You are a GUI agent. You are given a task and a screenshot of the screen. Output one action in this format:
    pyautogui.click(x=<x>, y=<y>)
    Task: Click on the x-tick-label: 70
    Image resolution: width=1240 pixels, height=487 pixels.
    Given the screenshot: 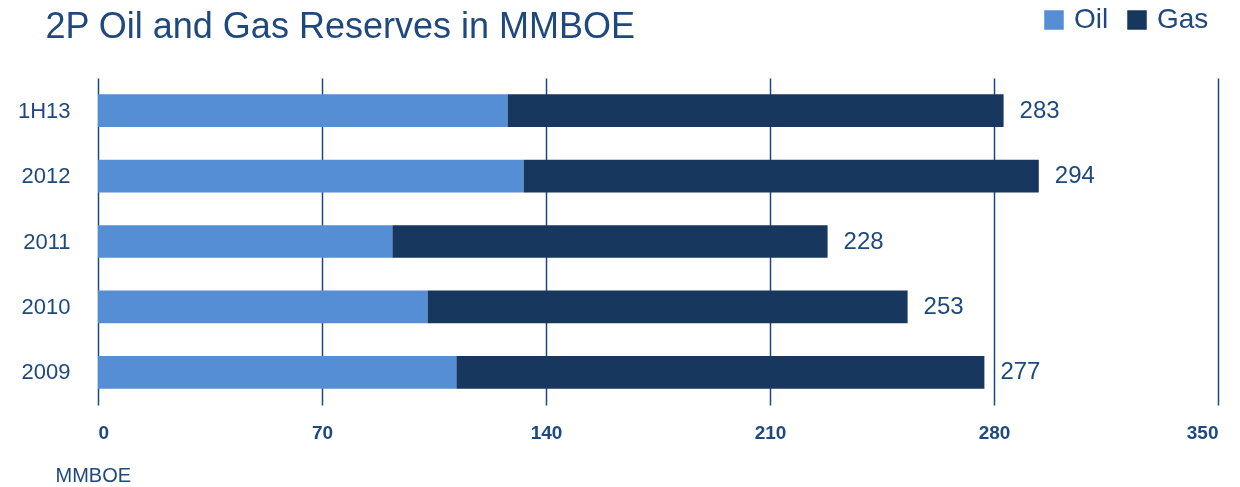 What is the action you would take?
    pyautogui.click(x=322, y=432)
    